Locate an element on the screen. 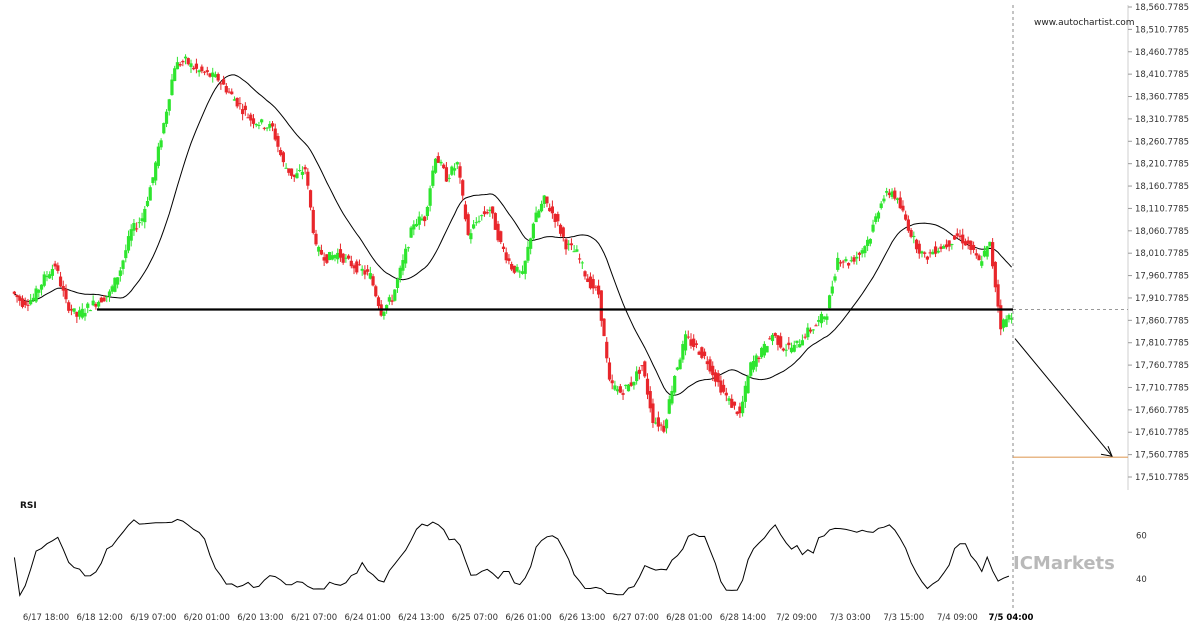 The width and height of the screenshot is (1200, 630). time-tick-label: 6/26 01:00 is located at coordinates (528, 618).